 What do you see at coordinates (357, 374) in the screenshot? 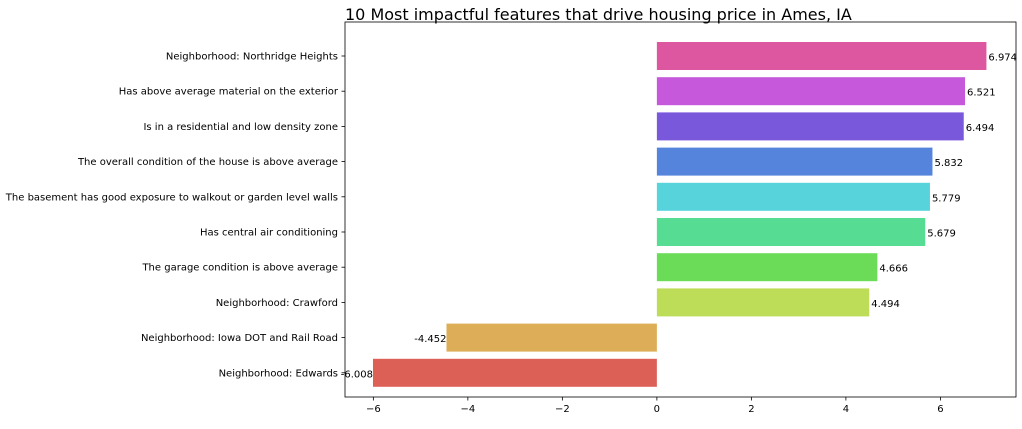
I see `data-label: -6.008` at bounding box center [357, 374].